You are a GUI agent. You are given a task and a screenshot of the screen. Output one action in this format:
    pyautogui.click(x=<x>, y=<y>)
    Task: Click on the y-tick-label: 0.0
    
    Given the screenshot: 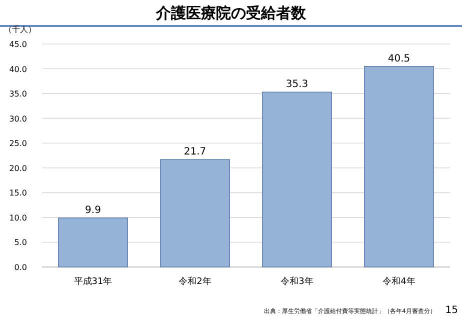 What is the action you would take?
    pyautogui.click(x=20, y=267)
    